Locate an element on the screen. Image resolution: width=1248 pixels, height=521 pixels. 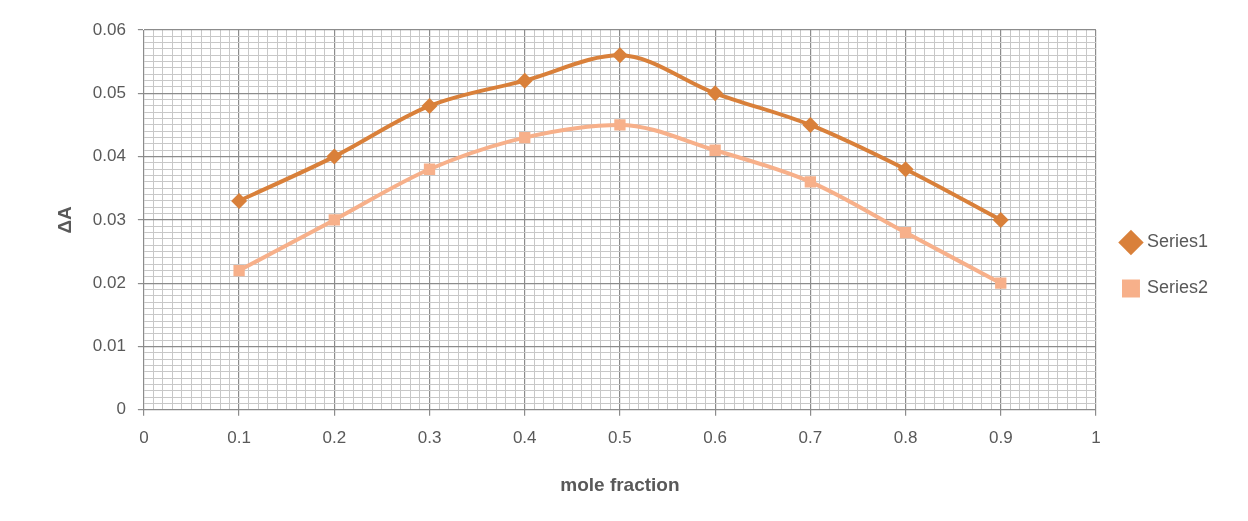
legend-label: Series1 is located at coordinates (1177, 241).